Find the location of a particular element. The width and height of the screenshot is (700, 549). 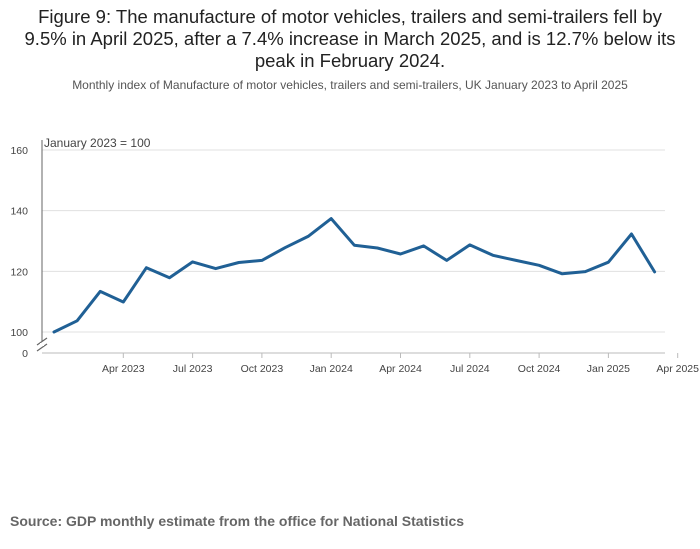

x-tick-label: Oct 2023 is located at coordinates (262, 369).